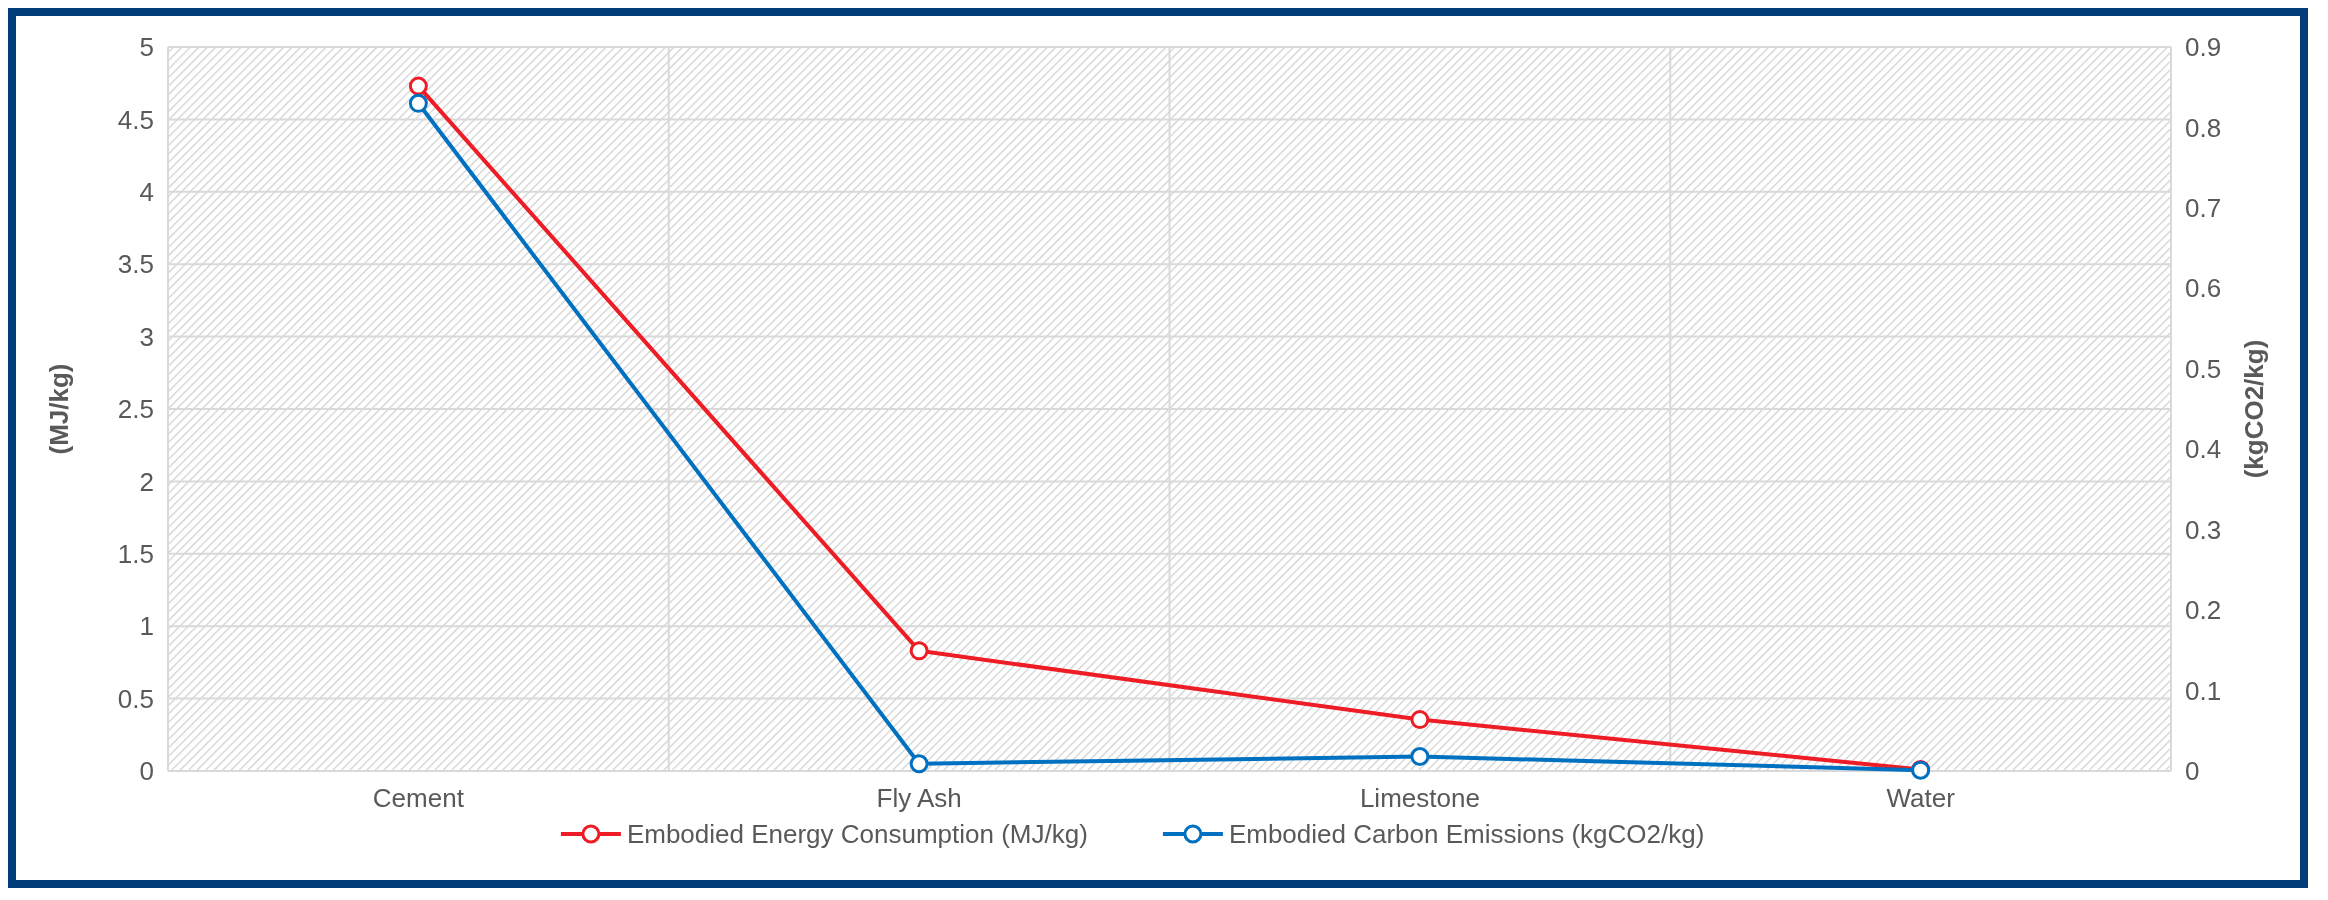 The image size is (2328, 900). Describe the element at coordinates (2203, 47) in the screenshot. I see `y2-tick-label: 0.9` at that location.